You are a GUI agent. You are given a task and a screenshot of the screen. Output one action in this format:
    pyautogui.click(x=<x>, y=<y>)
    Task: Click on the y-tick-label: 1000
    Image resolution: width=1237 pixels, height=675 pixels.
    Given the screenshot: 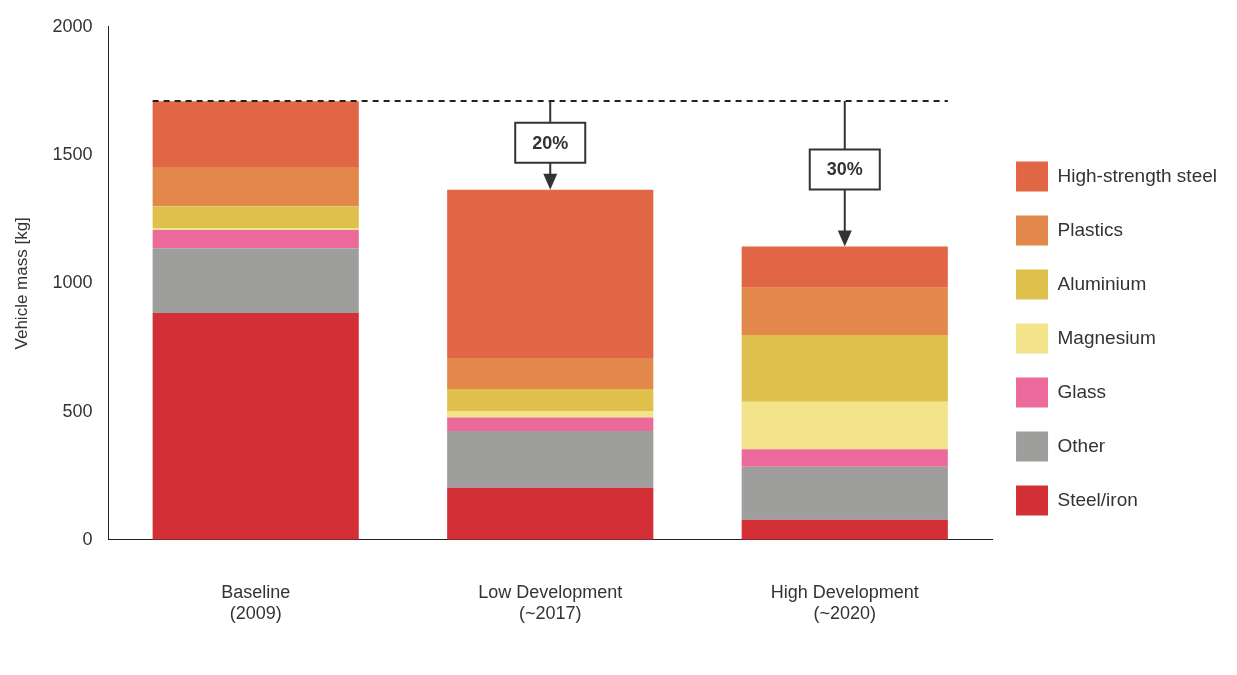 What is the action you would take?
    pyautogui.click(x=72, y=282)
    